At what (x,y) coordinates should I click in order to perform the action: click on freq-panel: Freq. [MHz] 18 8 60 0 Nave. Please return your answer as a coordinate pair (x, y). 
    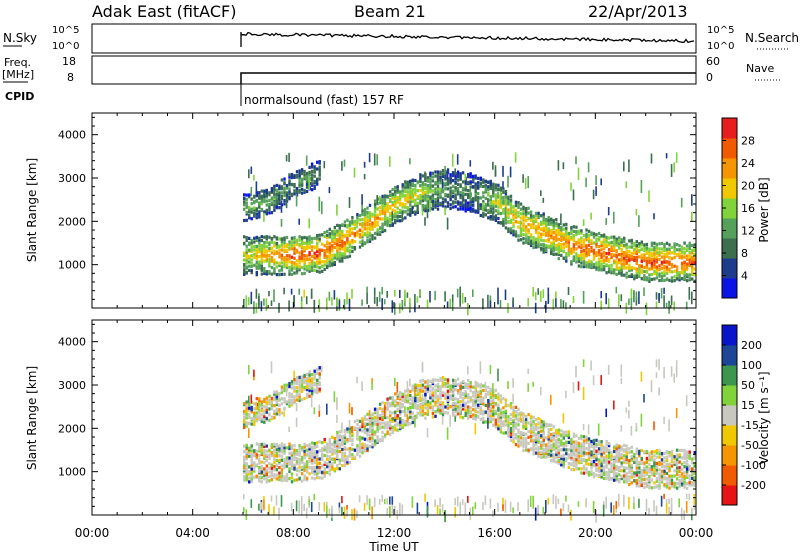
    Looking at the image, I should click on (391, 70).